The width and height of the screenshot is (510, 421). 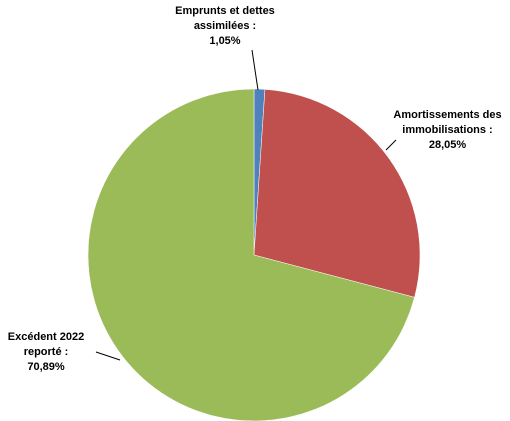 I want to click on category-label: Excédent 2022 reporté :, so click(x=46, y=344).